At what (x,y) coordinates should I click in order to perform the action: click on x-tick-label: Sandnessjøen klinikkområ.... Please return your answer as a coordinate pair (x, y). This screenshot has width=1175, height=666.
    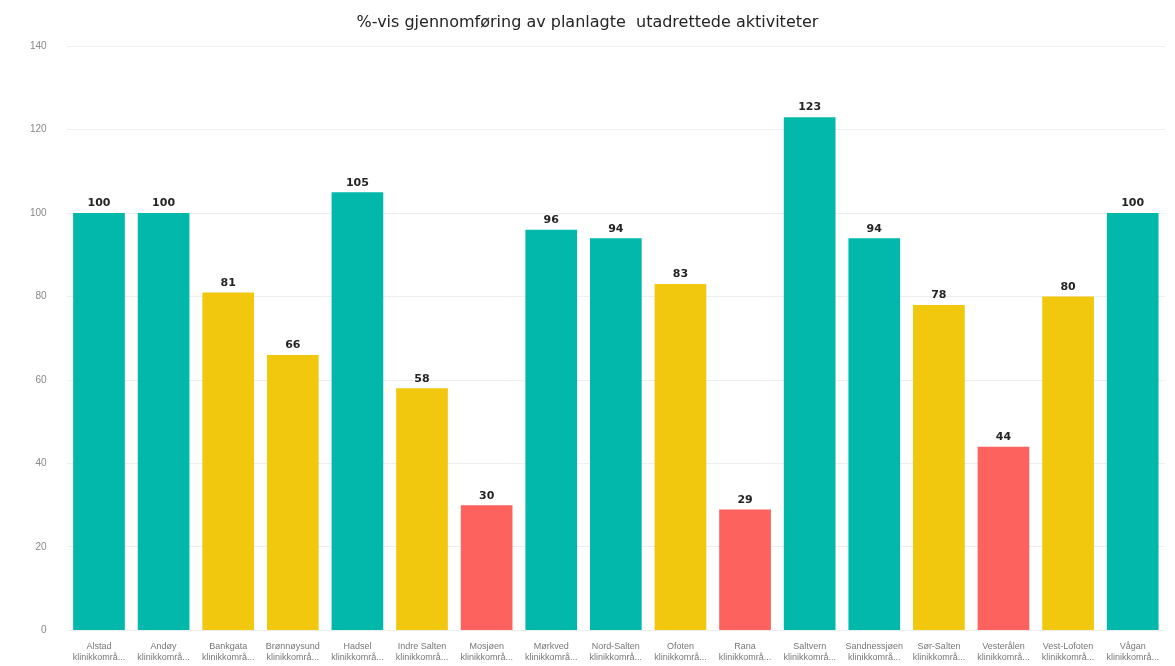
    Looking at the image, I should click on (874, 652).